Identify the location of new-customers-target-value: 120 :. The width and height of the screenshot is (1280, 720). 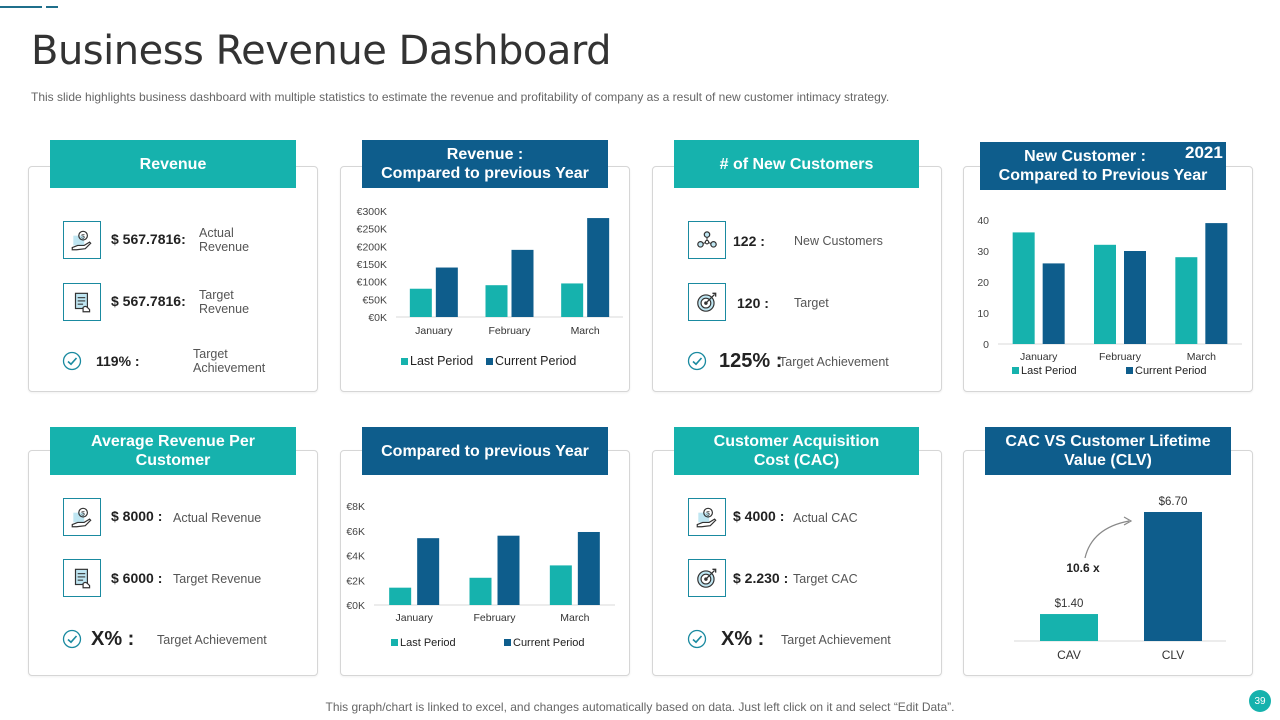
(753, 303).